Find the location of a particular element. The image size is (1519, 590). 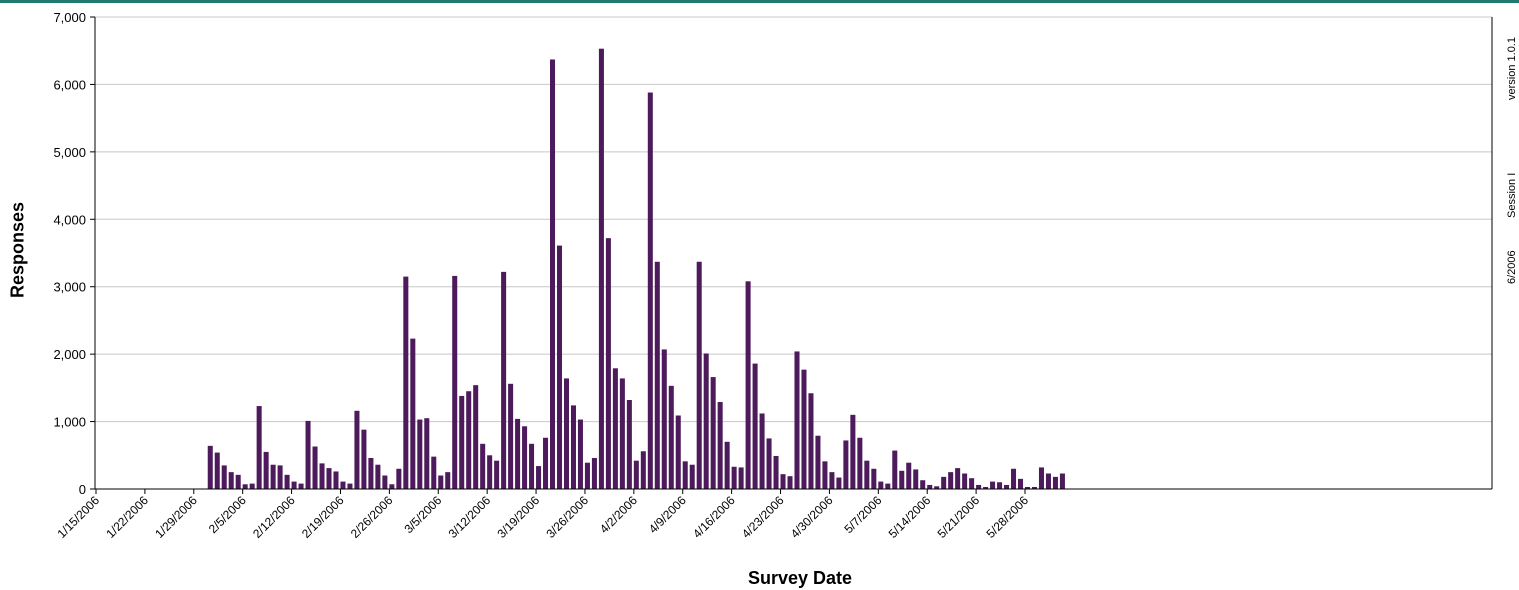

y-tick-label: 7,000 is located at coordinates (69, 17).